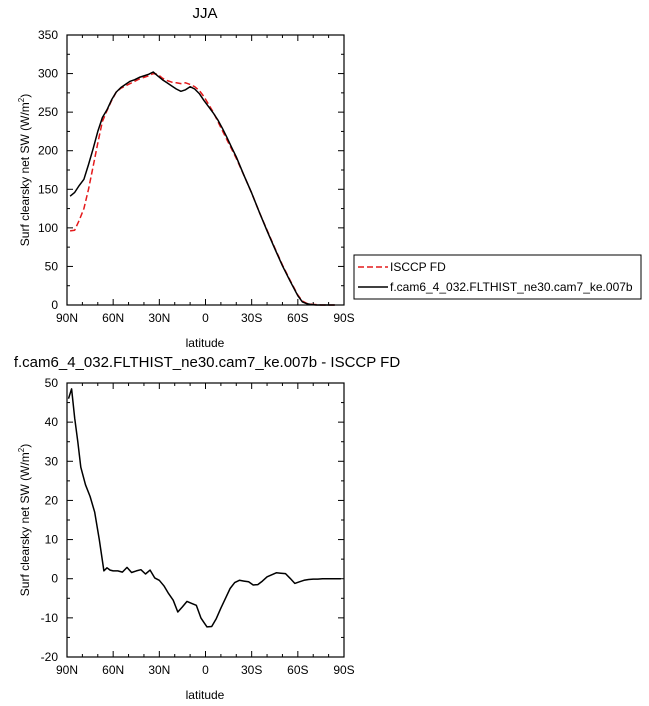  Describe the element at coordinates (50, 657) in the screenshot. I see `y-tick-label: -20` at that location.